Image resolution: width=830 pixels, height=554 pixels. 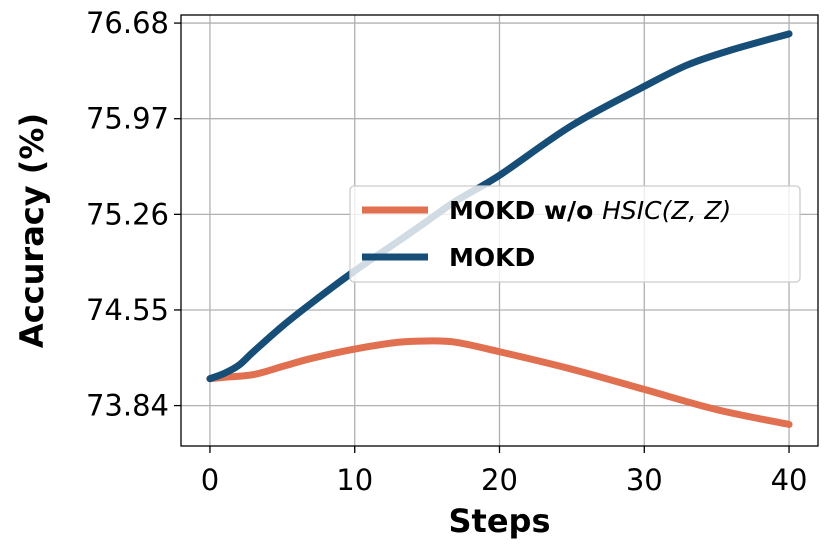 I want to click on x-tick-label: 0, so click(x=210, y=480).